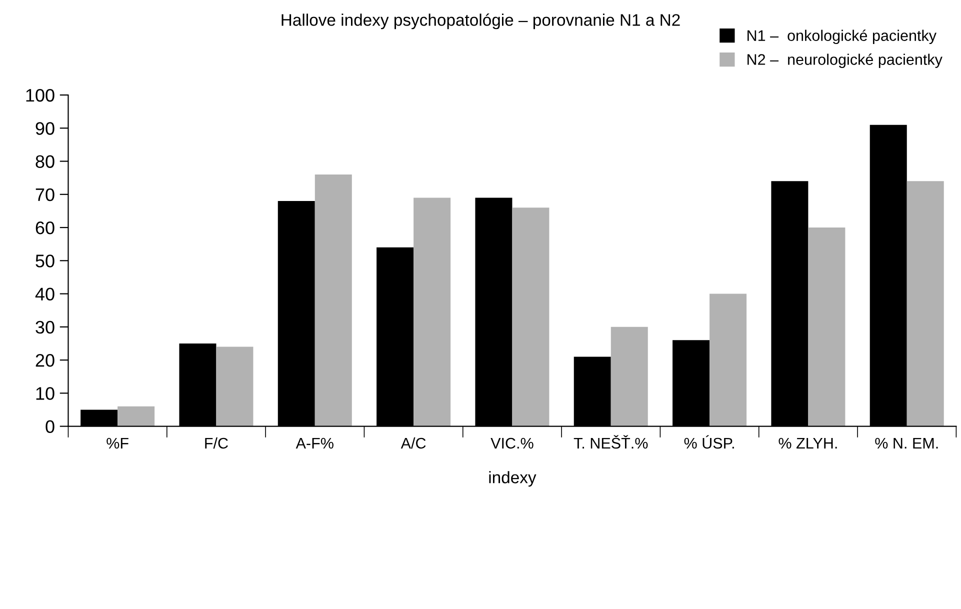 This screenshot has width=961, height=609. What do you see at coordinates (842, 37) in the screenshot?
I see `legend-label: N1 – onkologické pacientky` at bounding box center [842, 37].